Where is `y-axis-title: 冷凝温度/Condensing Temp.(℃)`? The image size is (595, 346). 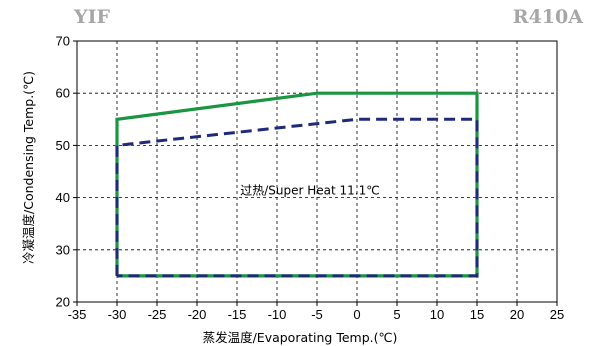 y-axis-title: 冷凝温度/Condensing Temp.(℃) is located at coordinates (28, 167).